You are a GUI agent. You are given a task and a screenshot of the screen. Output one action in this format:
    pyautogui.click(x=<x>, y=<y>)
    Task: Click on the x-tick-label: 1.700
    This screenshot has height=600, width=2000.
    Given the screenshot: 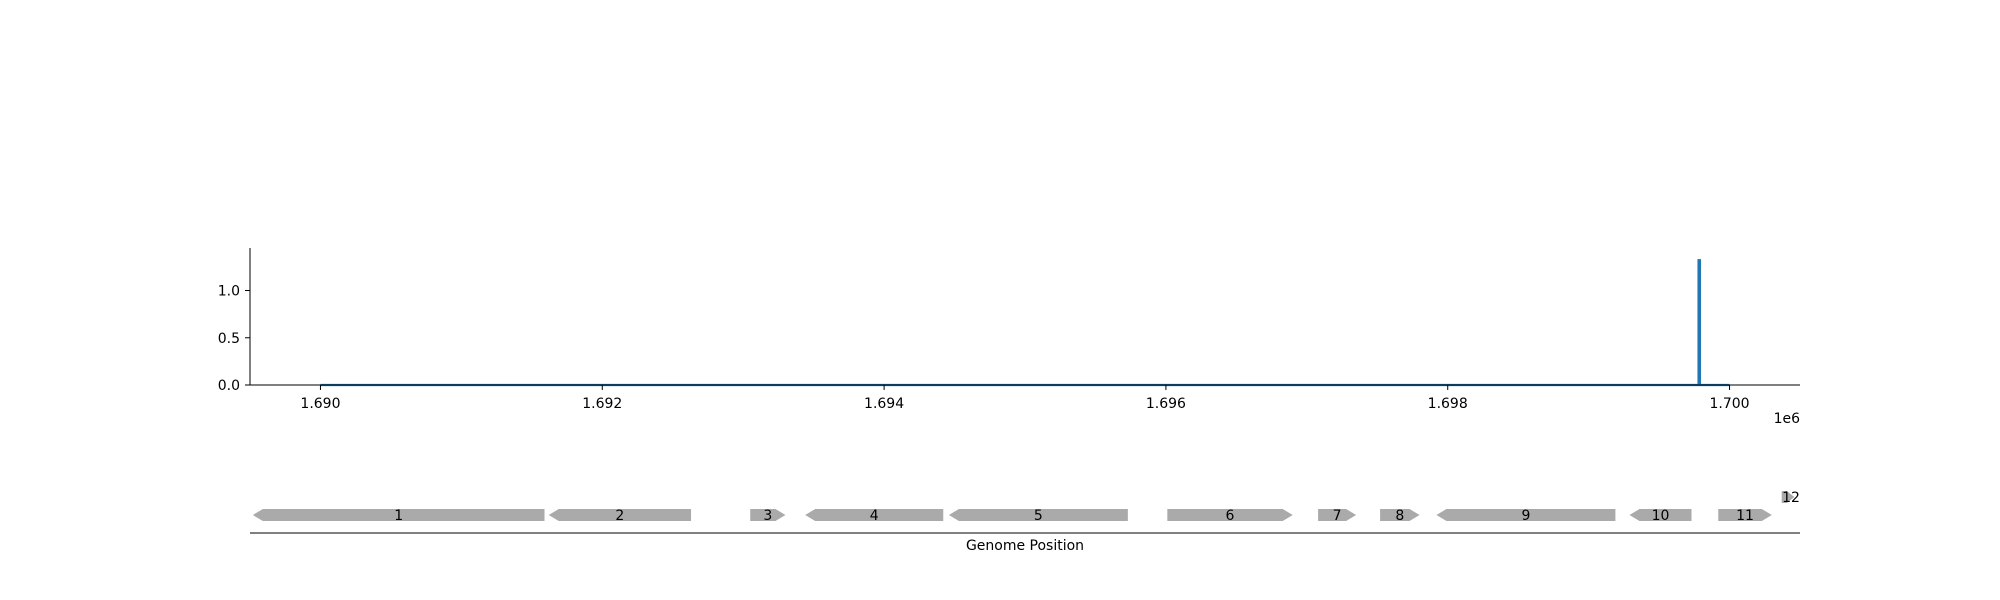 What is the action you would take?
    pyautogui.click(x=1729, y=404)
    